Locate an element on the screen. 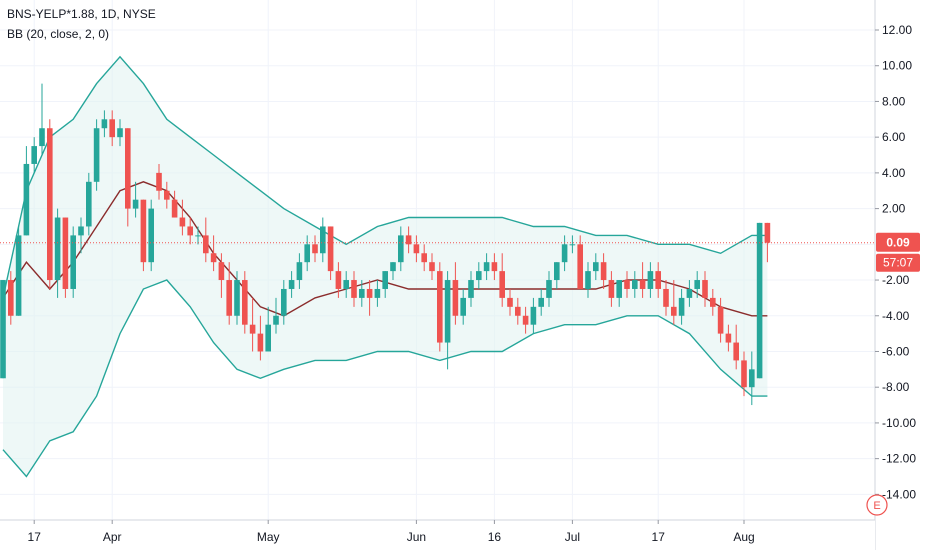 This screenshot has height=550, width=932. time-axis-label: Aug is located at coordinates (743, 537).